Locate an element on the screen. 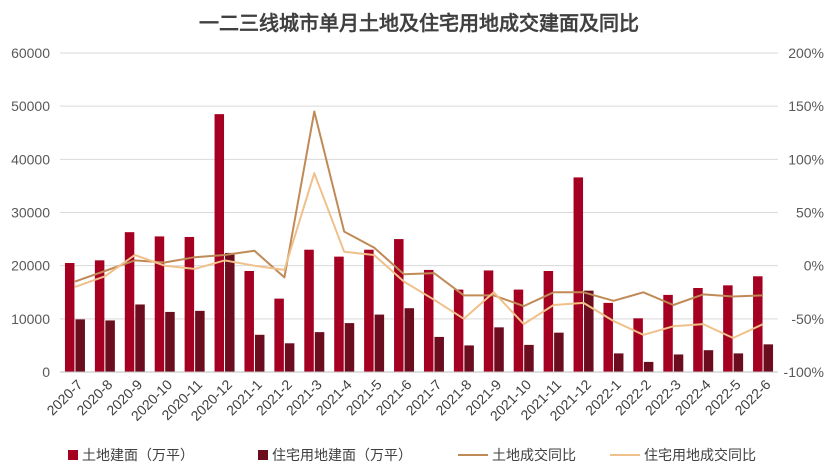  right-axis: -100% -50% 0% 50% 100% 150% 200% is located at coordinates (804, 212).